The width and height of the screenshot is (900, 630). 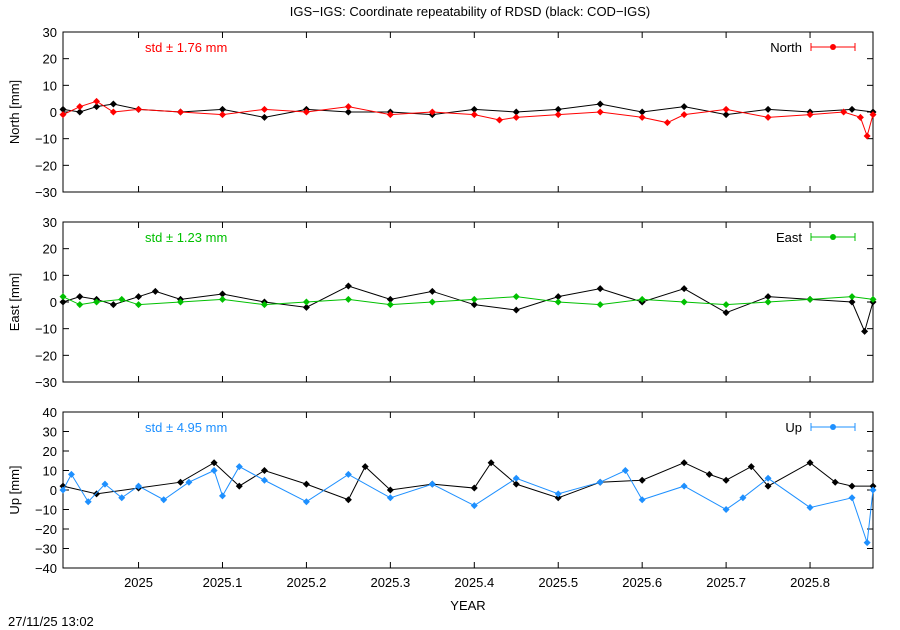 What do you see at coordinates (14, 112) in the screenshot?
I see `y-axis-label: North [mm]` at bounding box center [14, 112].